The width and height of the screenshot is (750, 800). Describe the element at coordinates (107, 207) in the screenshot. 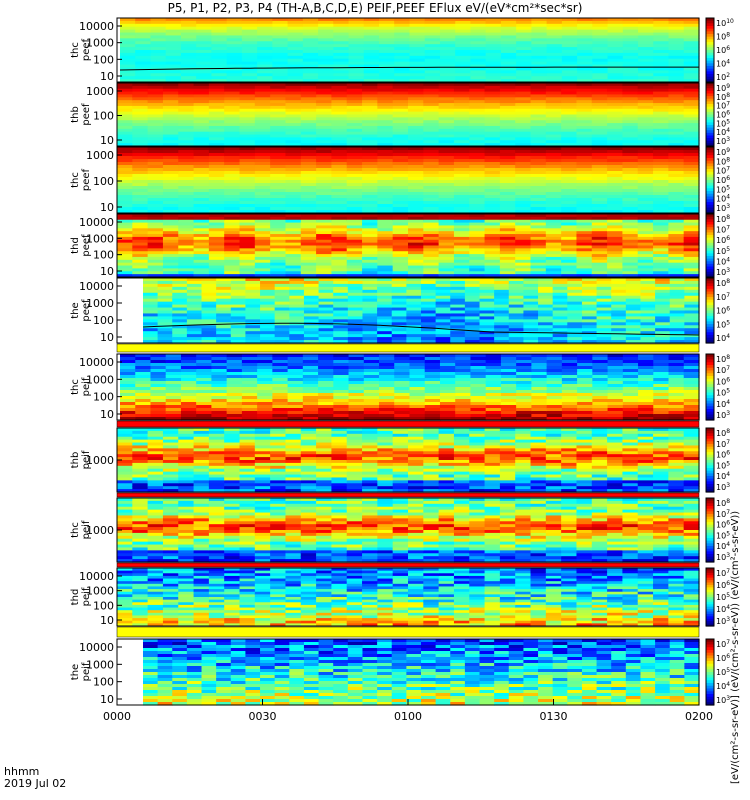

I see `y-tick-label: 10` at that location.